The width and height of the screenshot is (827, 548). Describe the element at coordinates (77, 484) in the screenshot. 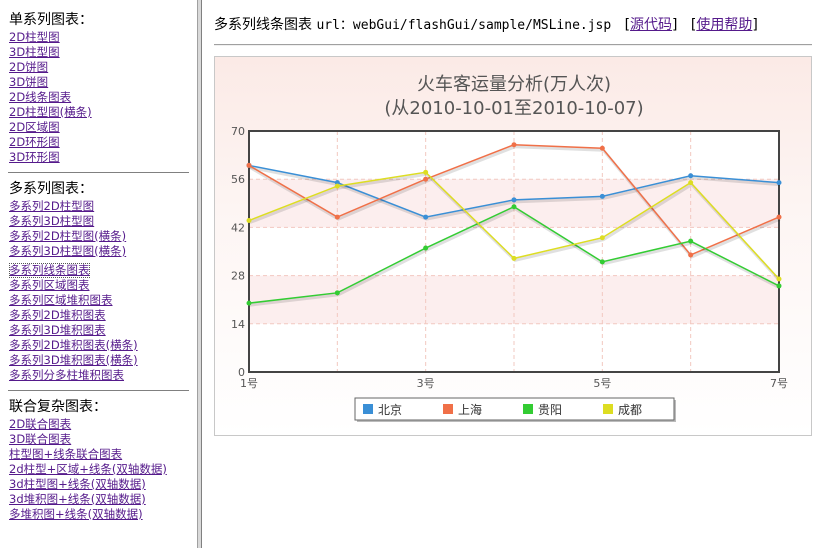

I see `sidebar-link: 3d柱型图+线条(双轴数据)` at that location.